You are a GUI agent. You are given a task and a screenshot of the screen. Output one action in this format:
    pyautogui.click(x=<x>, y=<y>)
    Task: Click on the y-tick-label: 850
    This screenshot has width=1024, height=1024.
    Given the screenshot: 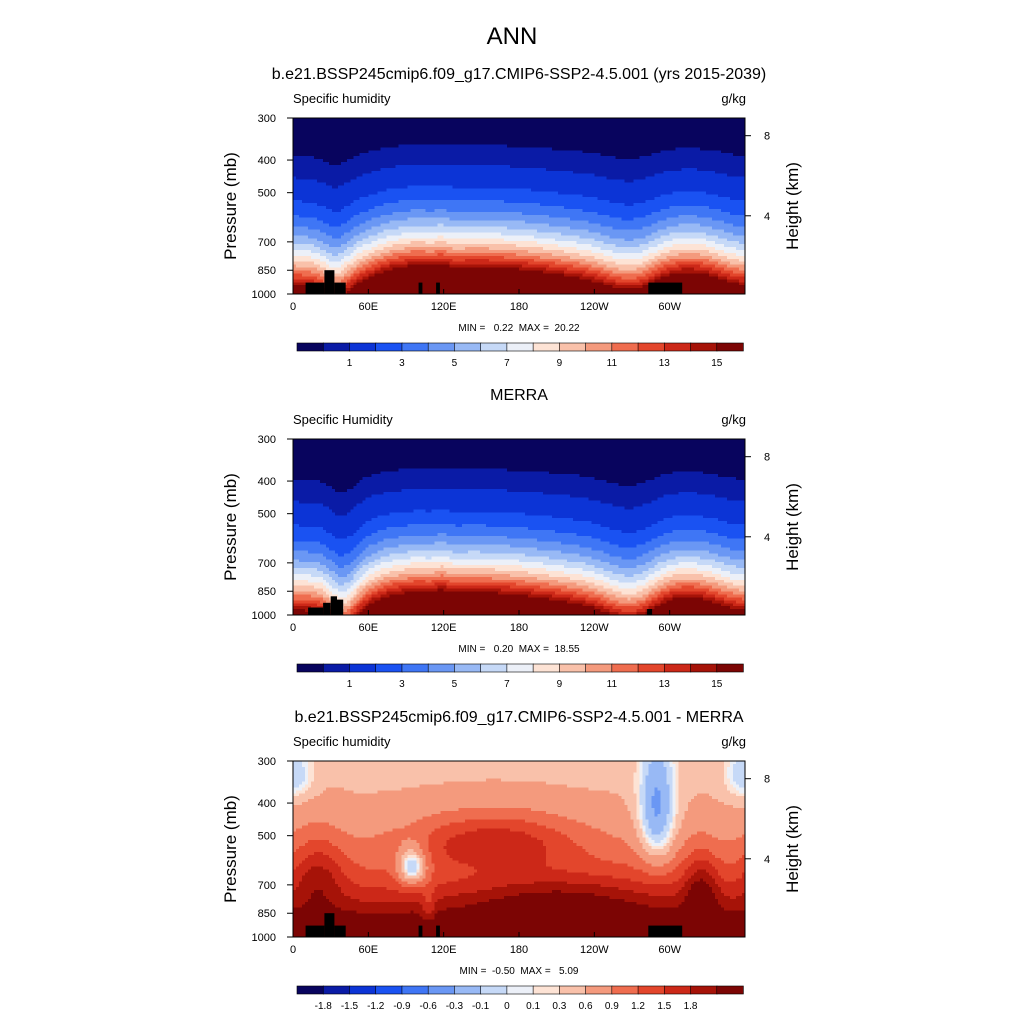 What is the action you would take?
    pyautogui.click(x=267, y=914)
    